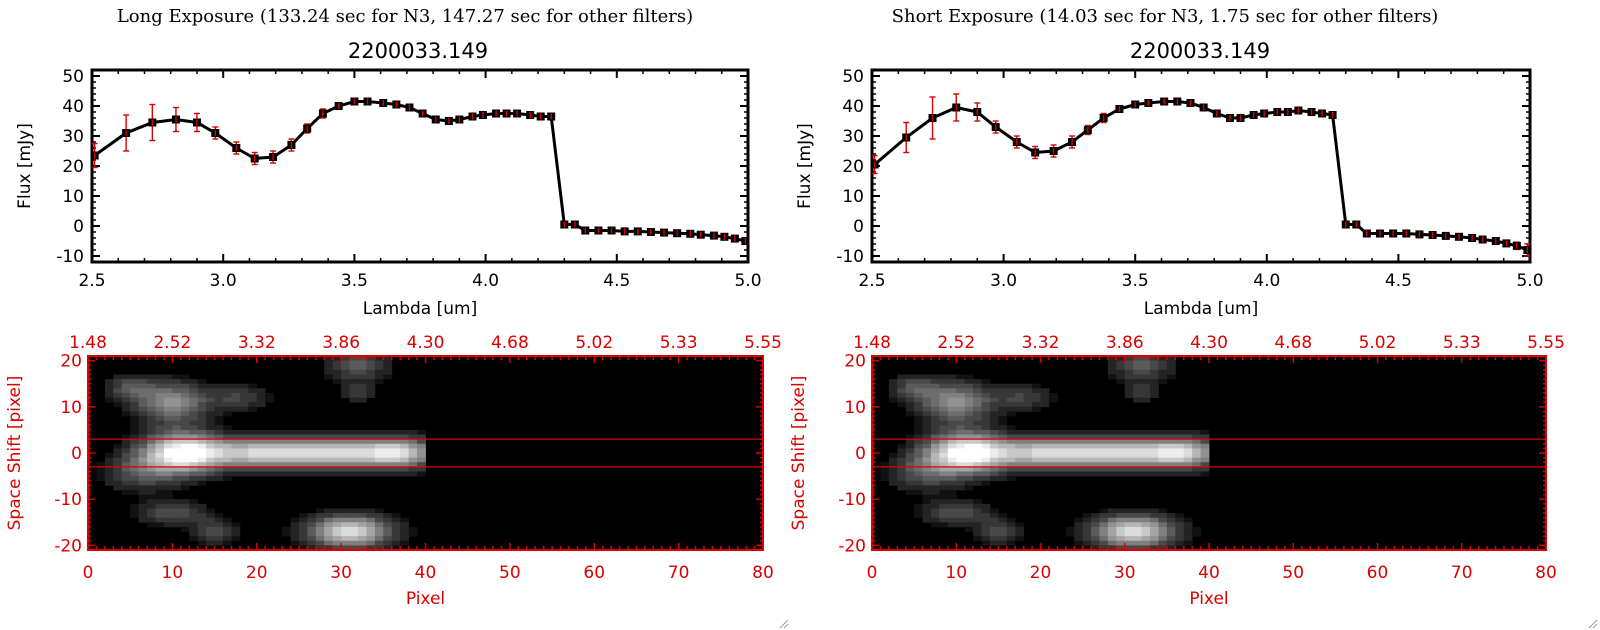  What do you see at coordinates (1125, 573) in the screenshot?
I see `x-tick-label: 30` at bounding box center [1125, 573].